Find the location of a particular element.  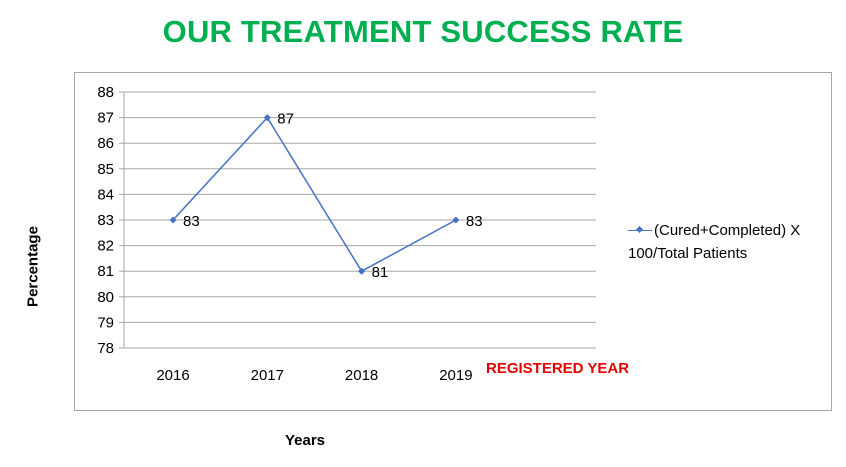

y-tick-label: 78 is located at coordinates (105, 348).